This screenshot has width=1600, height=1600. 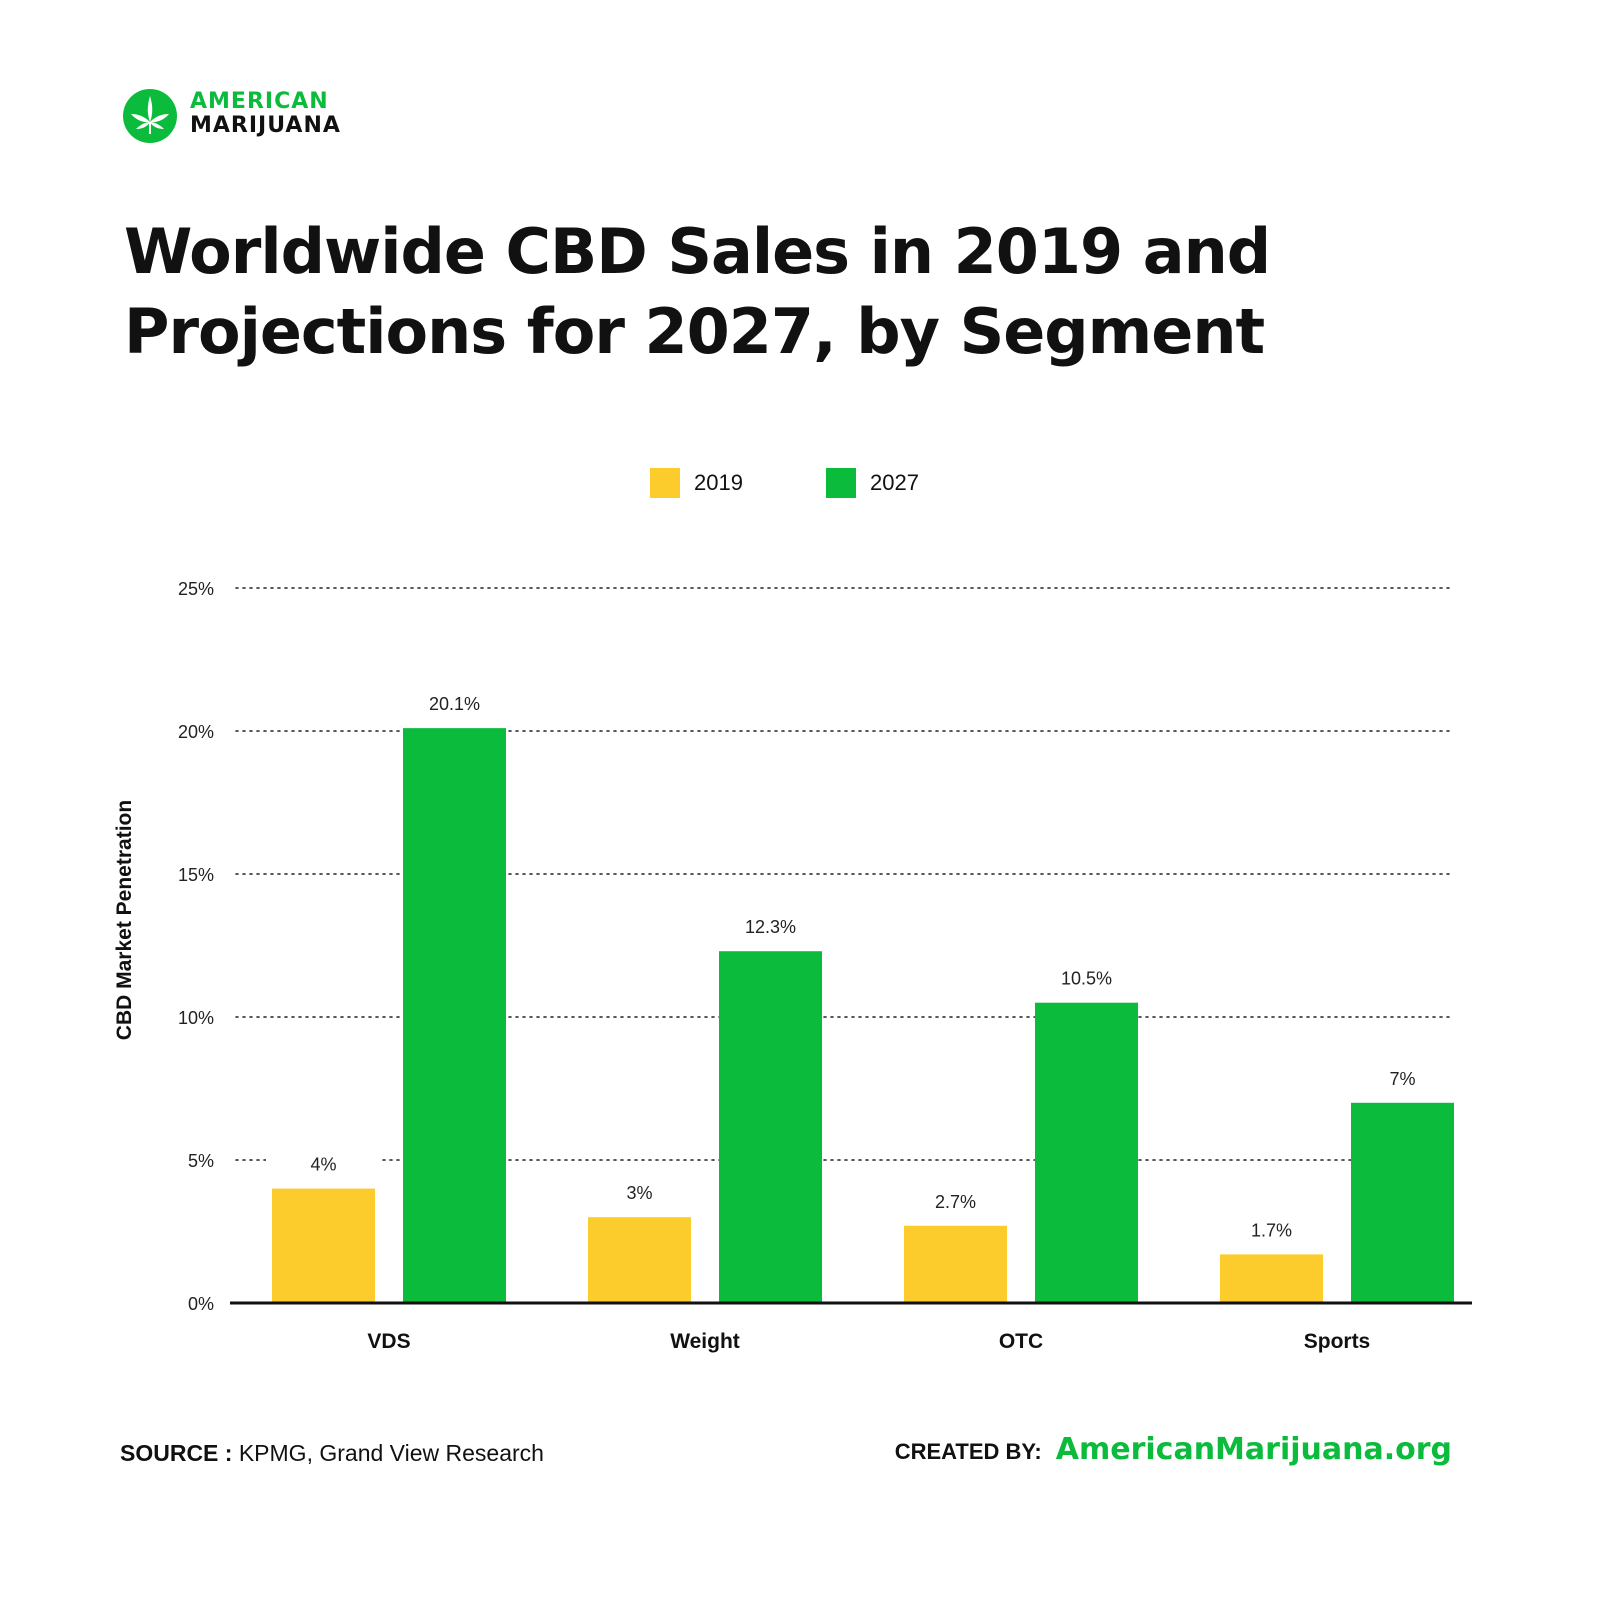 I want to click on data-label: 2.7%, so click(x=955, y=1202).